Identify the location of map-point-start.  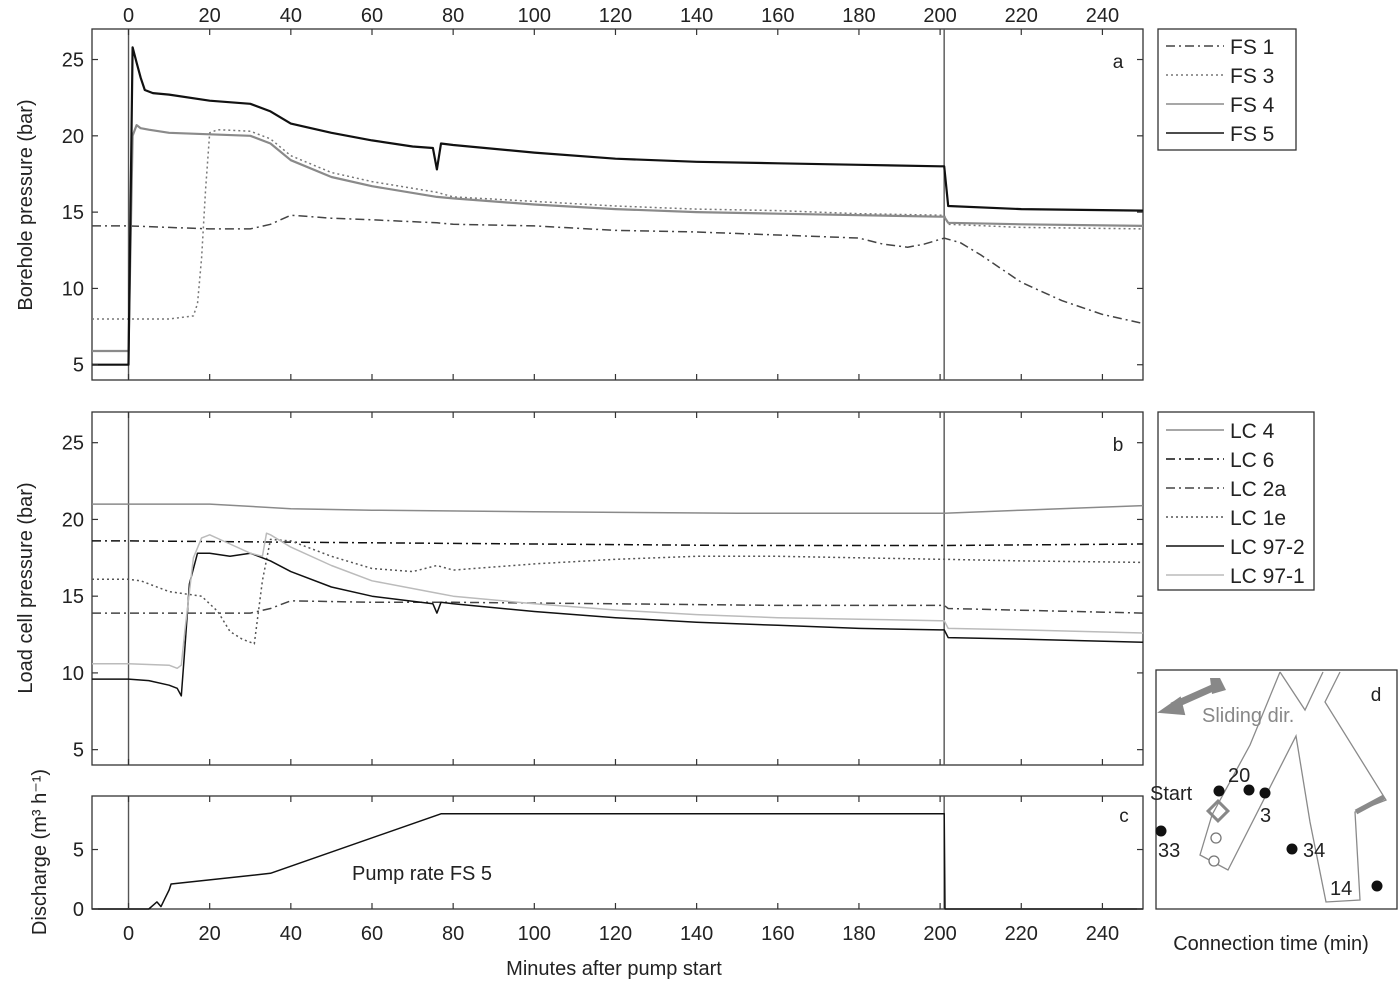
(1219, 791).